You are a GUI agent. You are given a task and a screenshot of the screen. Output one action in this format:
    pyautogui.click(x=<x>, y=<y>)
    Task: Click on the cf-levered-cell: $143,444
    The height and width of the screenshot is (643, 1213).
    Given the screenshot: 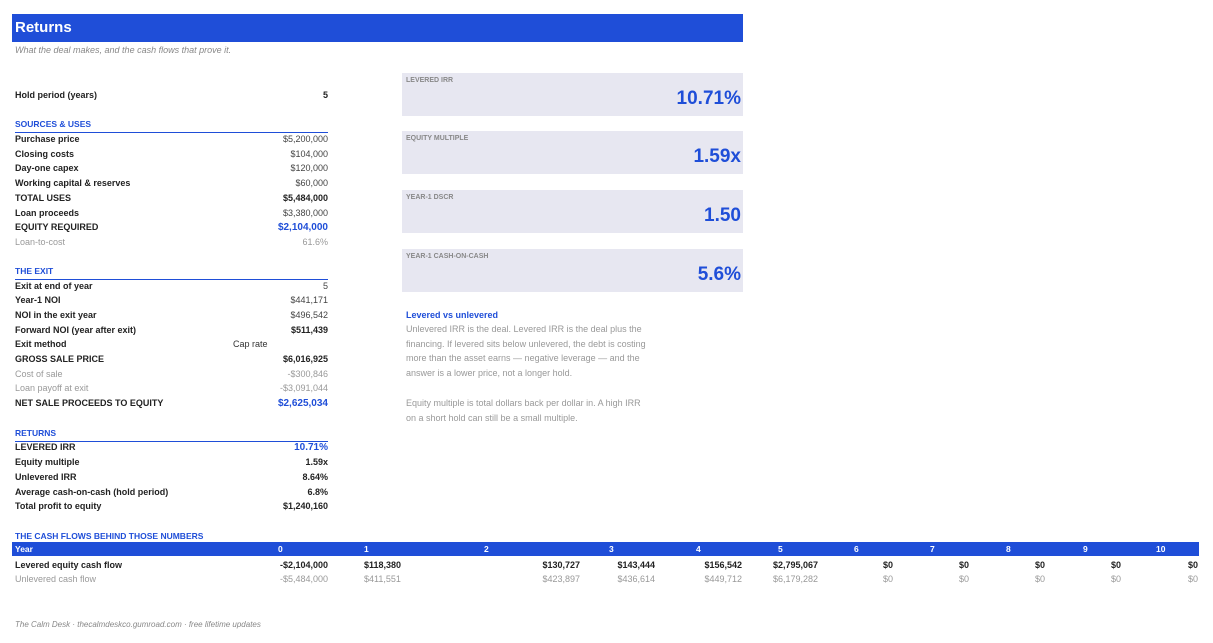 What is the action you would take?
    pyautogui.click(x=636, y=565)
    